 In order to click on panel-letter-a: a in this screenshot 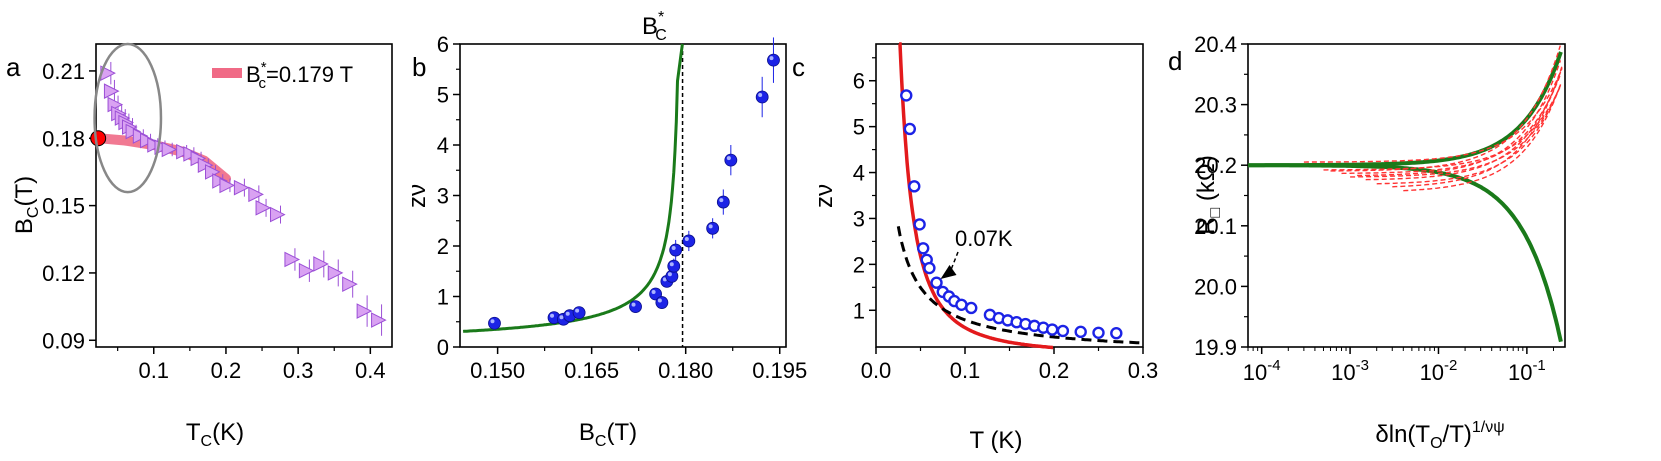, I will do `click(13, 67)`.